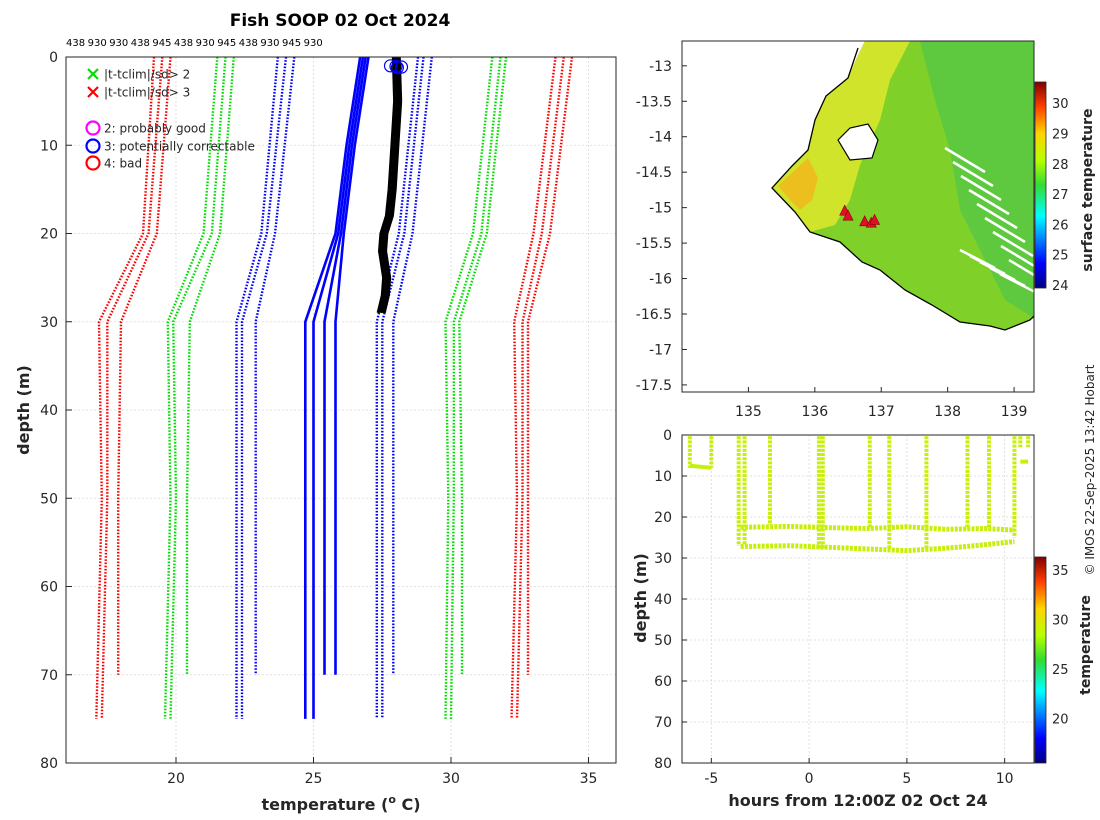 The image size is (1100, 820). What do you see at coordinates (700, 466) in the screenshot?
I see `section-bridge-left` at bounding box center [700, 466].